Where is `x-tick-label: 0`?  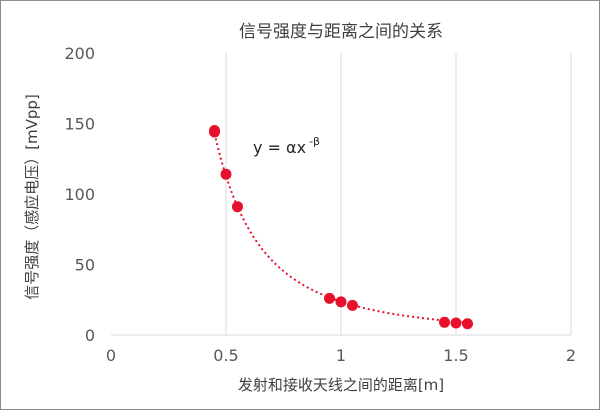 x-tick-label: 0 is located at coordinates (111, 355).